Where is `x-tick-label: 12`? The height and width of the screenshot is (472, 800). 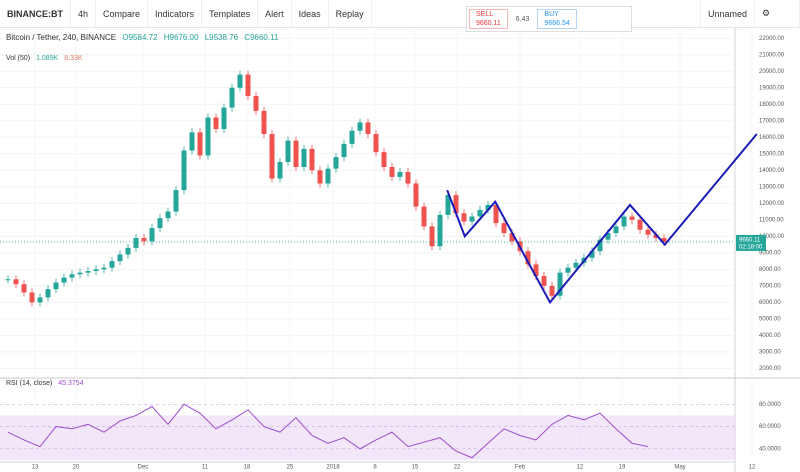
x-tick-label: 12 is located at coordinates (580, 468).